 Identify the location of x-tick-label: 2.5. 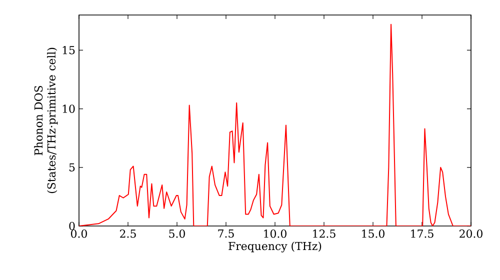
(128, 234).